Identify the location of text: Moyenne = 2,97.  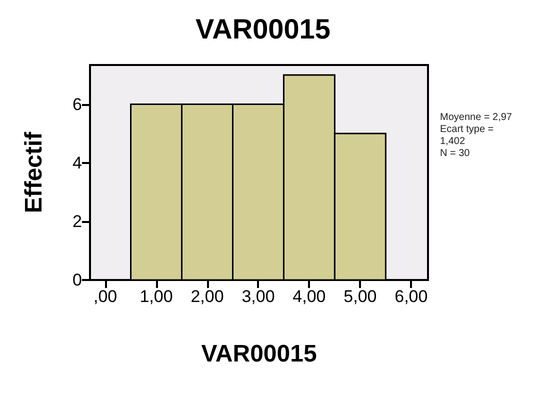
(476, 118).